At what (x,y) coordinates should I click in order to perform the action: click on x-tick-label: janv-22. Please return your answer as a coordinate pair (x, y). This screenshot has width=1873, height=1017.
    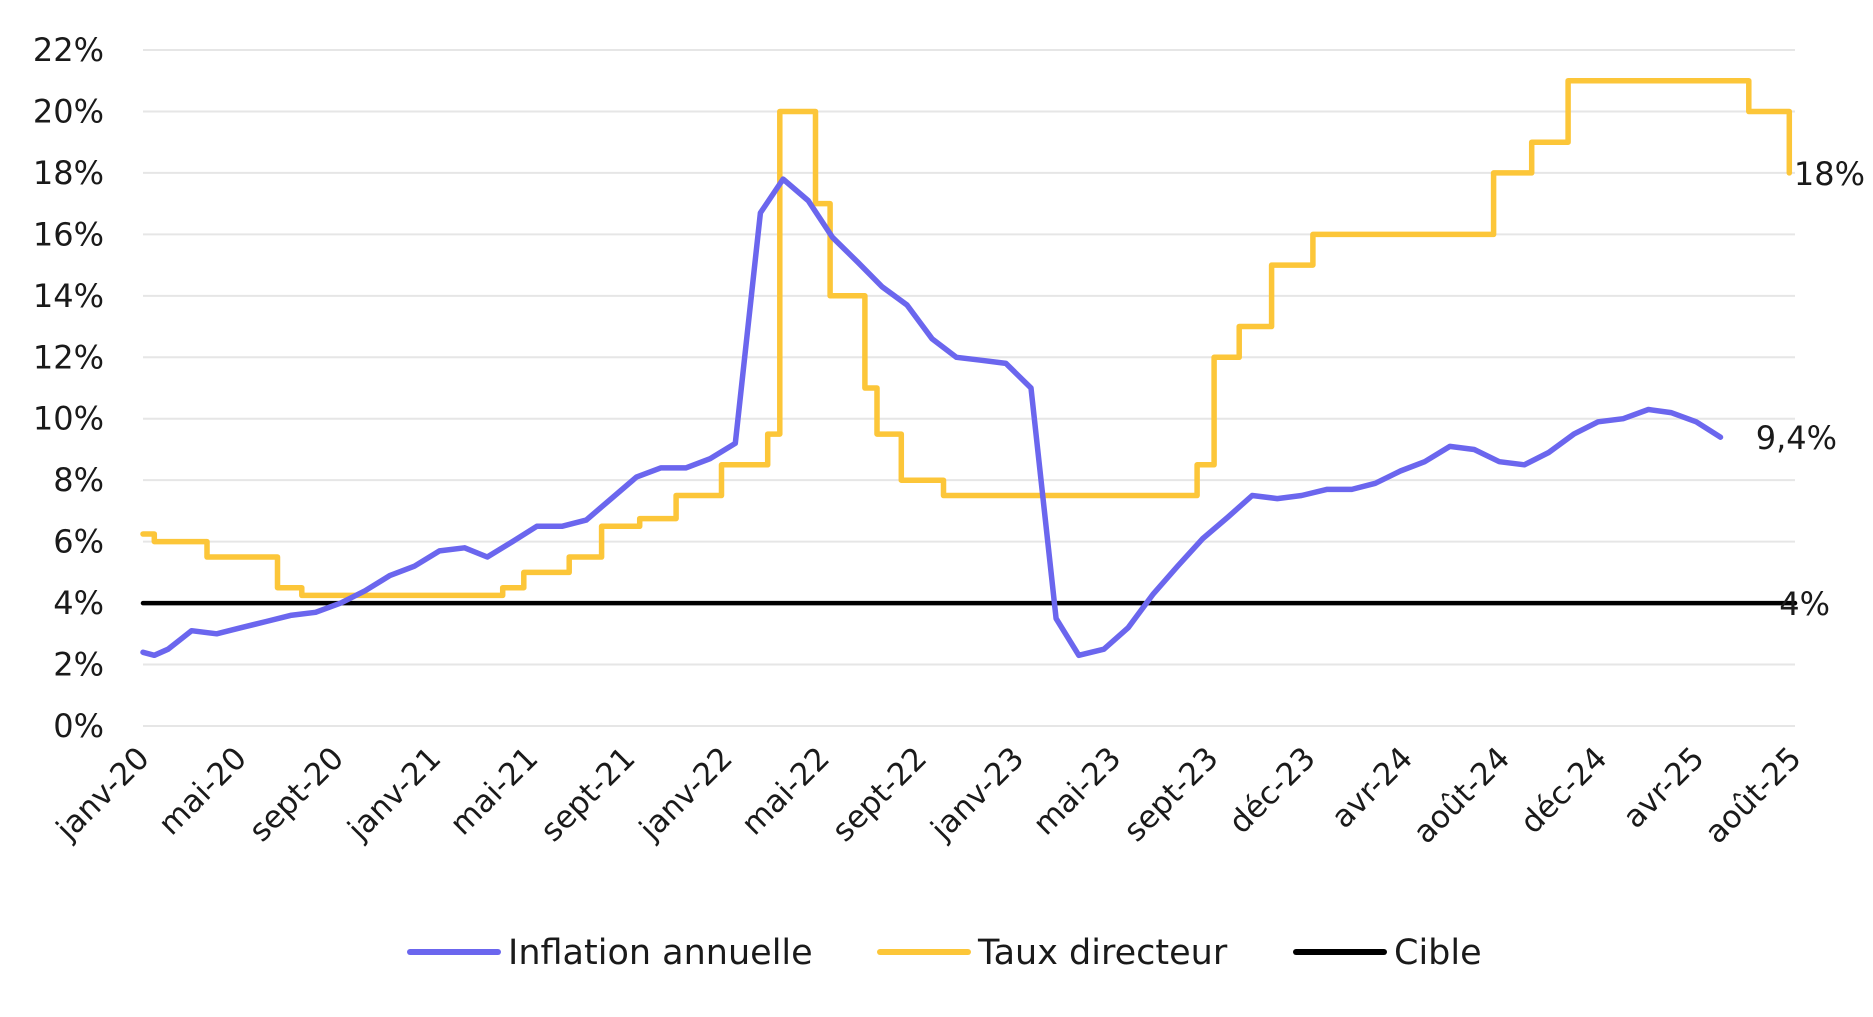
    Looking at the image, I should click on (686, 794).